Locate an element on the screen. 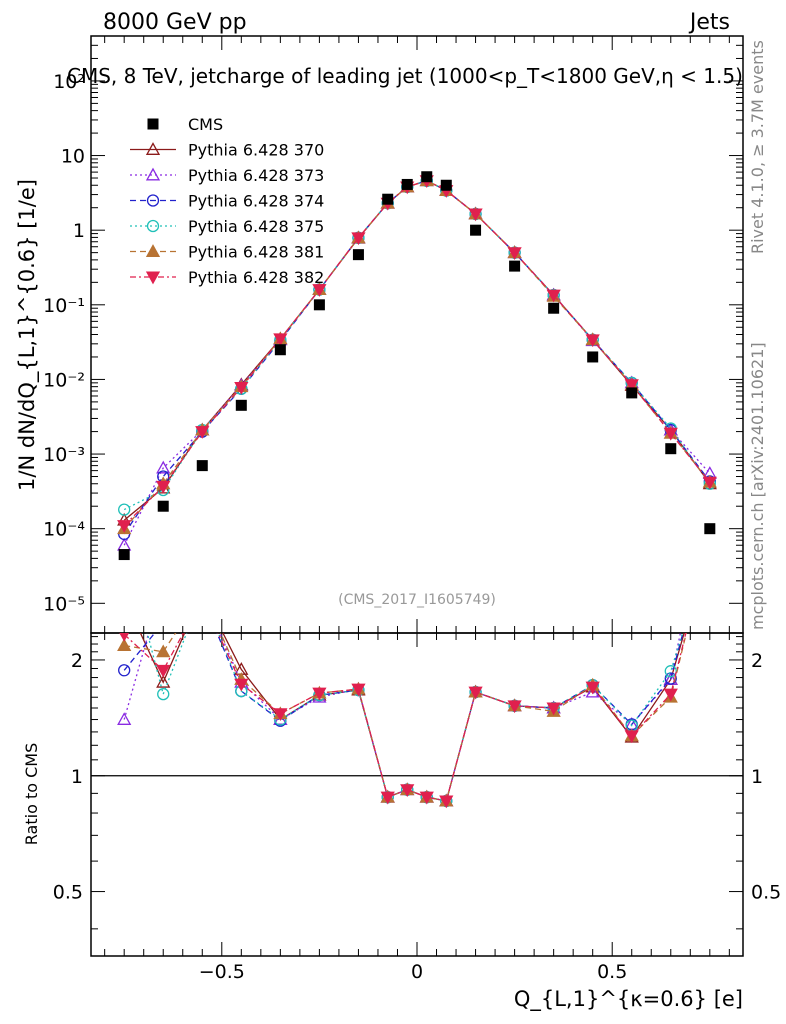 This screenshot has width=786, height=1024. x-axis-label: Q_{L,1}^{κ=0.6} [e] is located at coordinates (628, 999).